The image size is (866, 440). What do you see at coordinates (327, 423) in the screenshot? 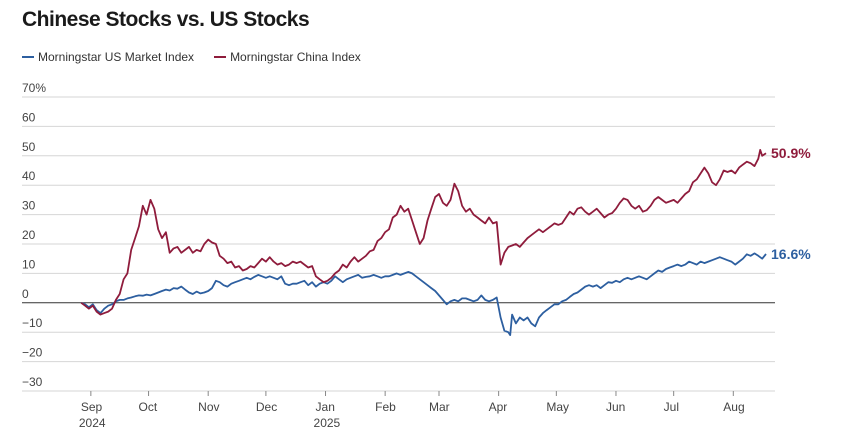
I see `x-tick-year-label: 2025` at bounding box center [327, 423].